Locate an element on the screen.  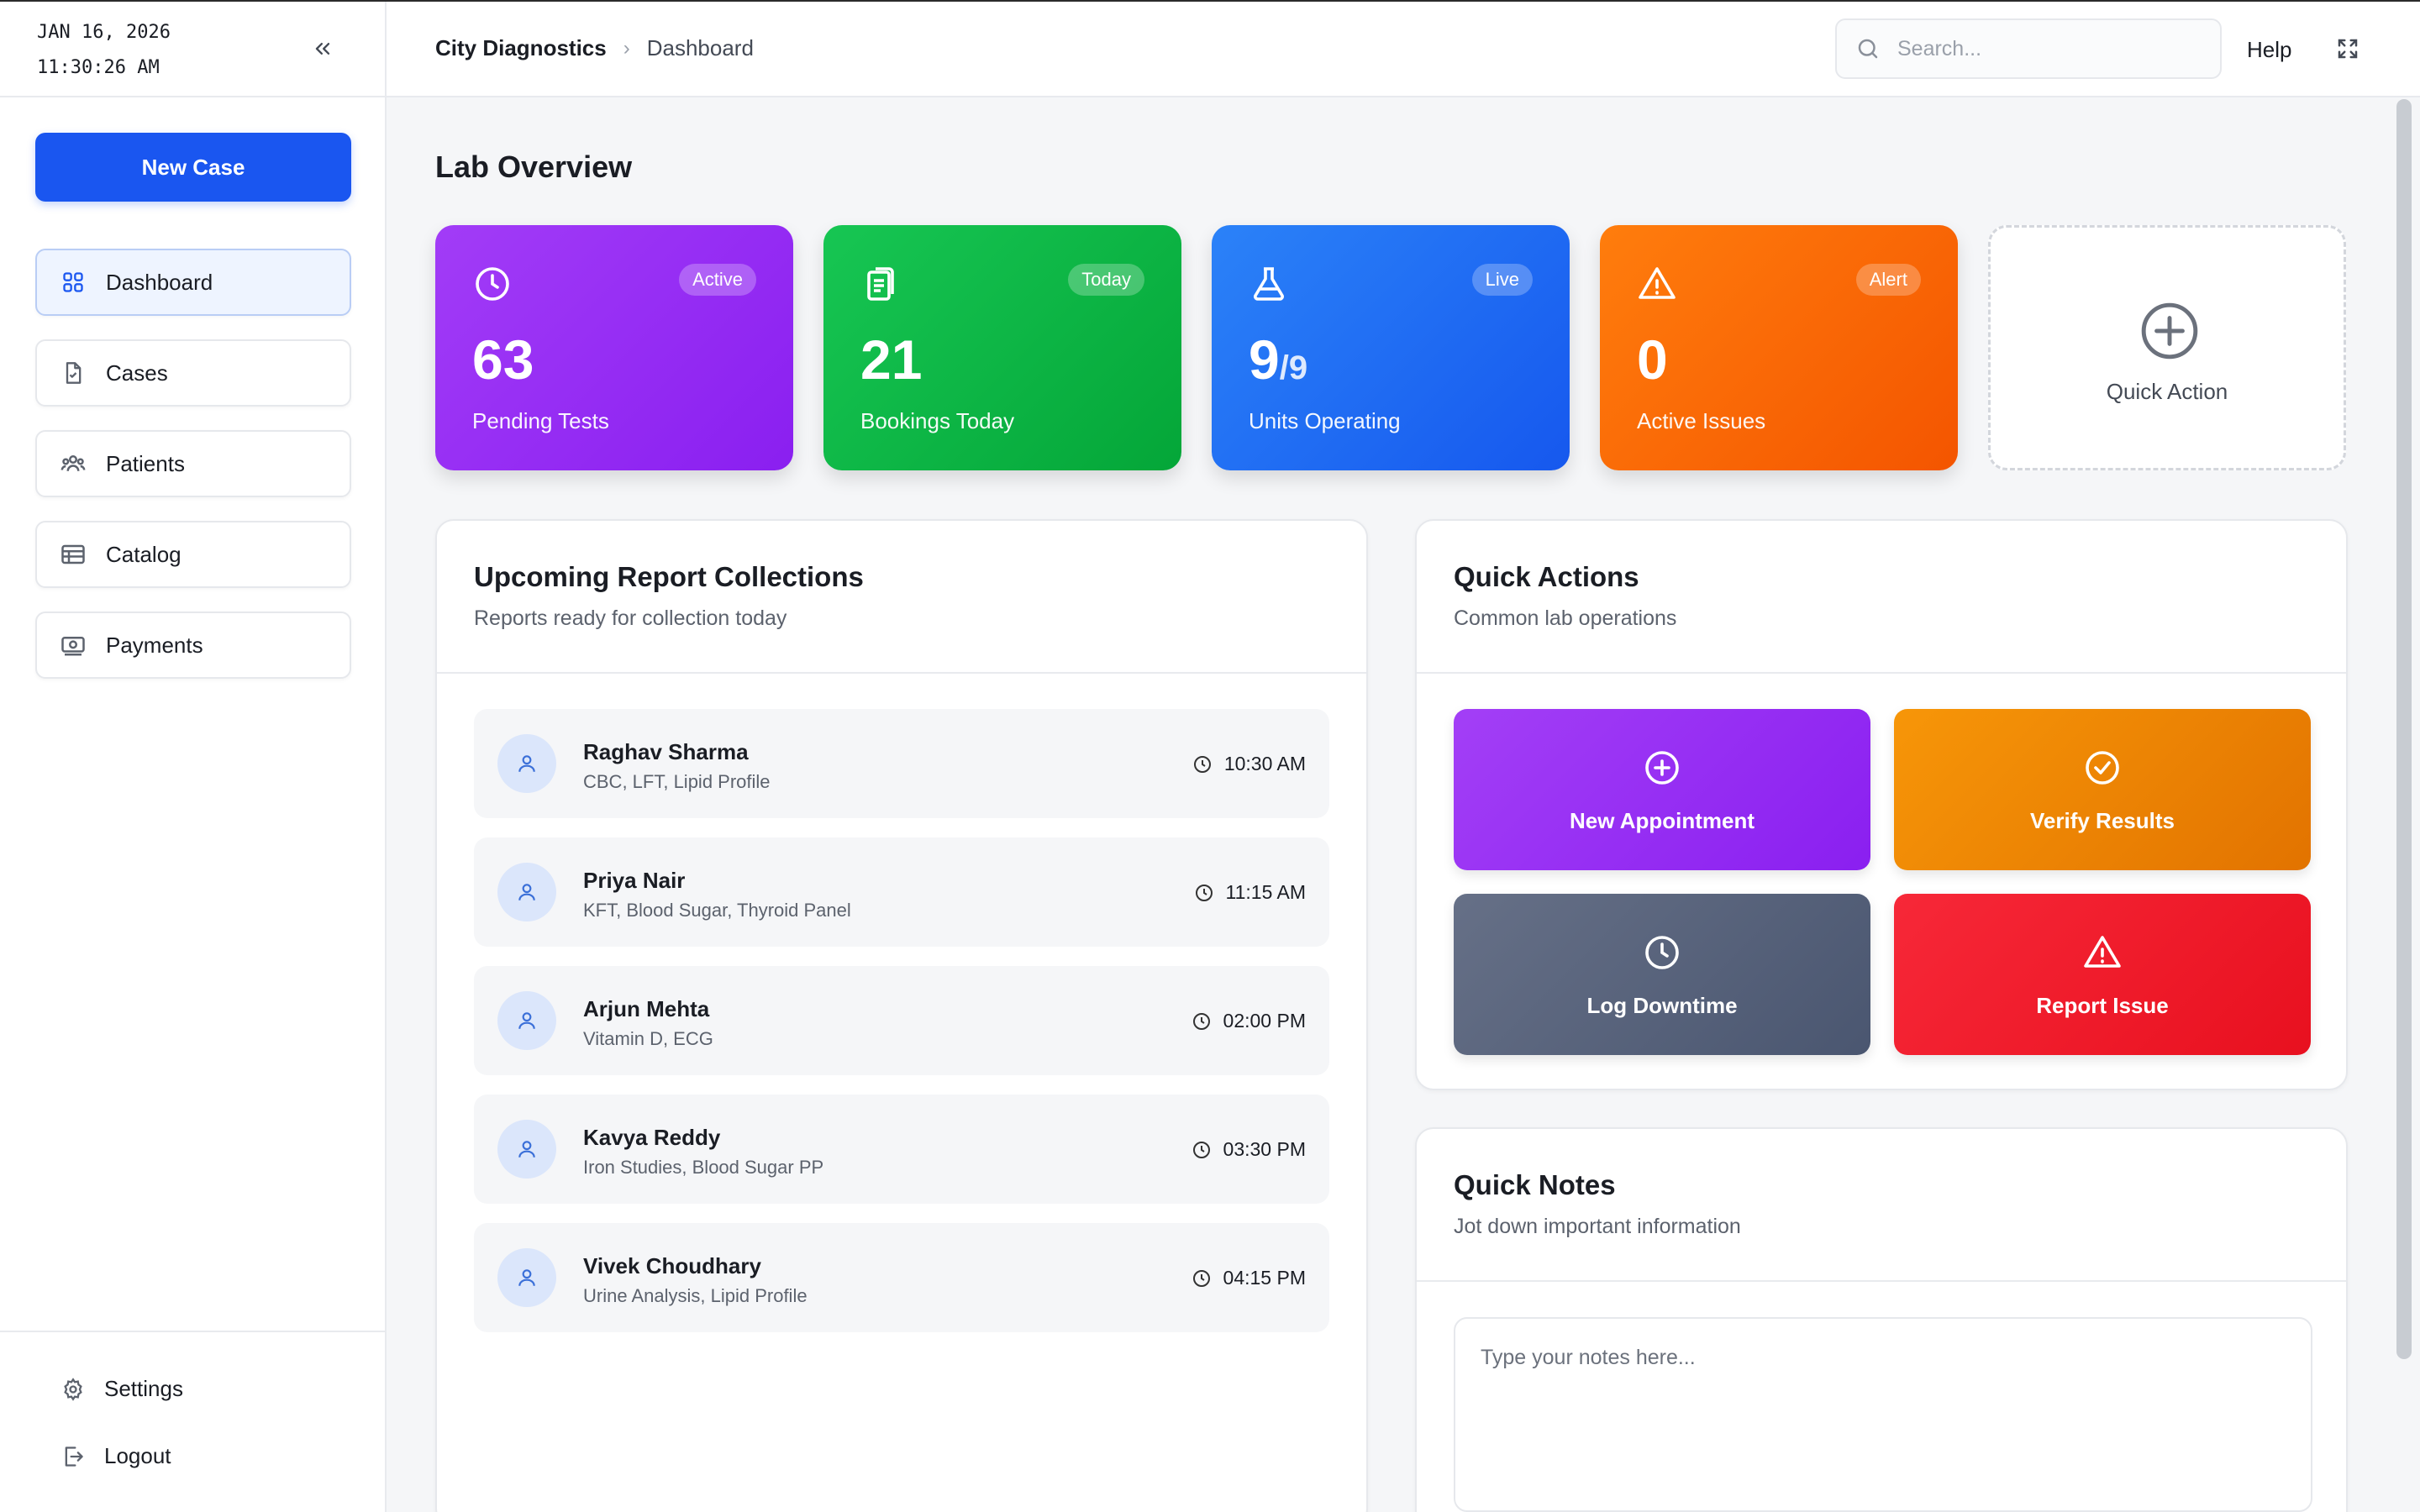
table-icon is located at coordinates (73, 554).